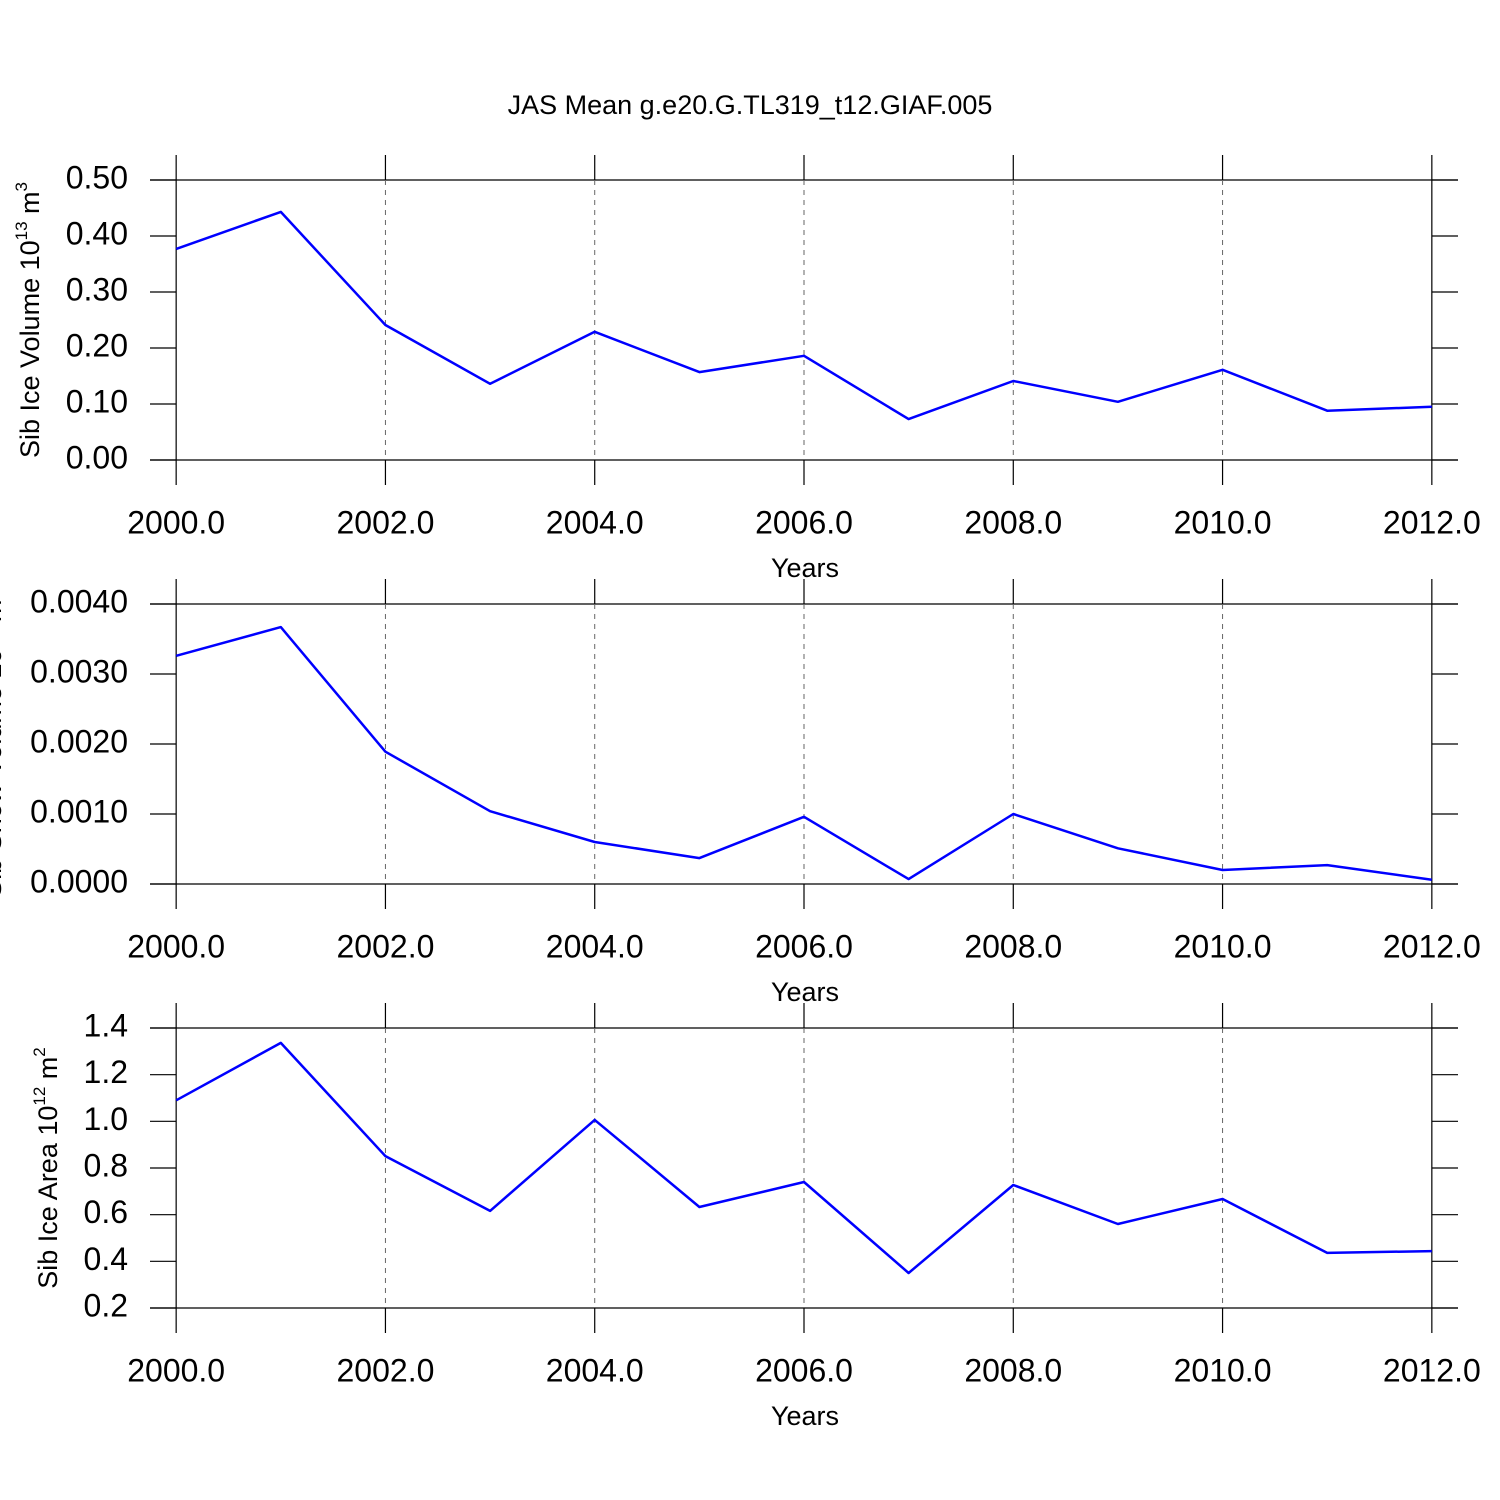 The image size is (1500, 1500). I want to click on y-axis-label: Sib Snow Volume 1013 m3, so click(3, 744).